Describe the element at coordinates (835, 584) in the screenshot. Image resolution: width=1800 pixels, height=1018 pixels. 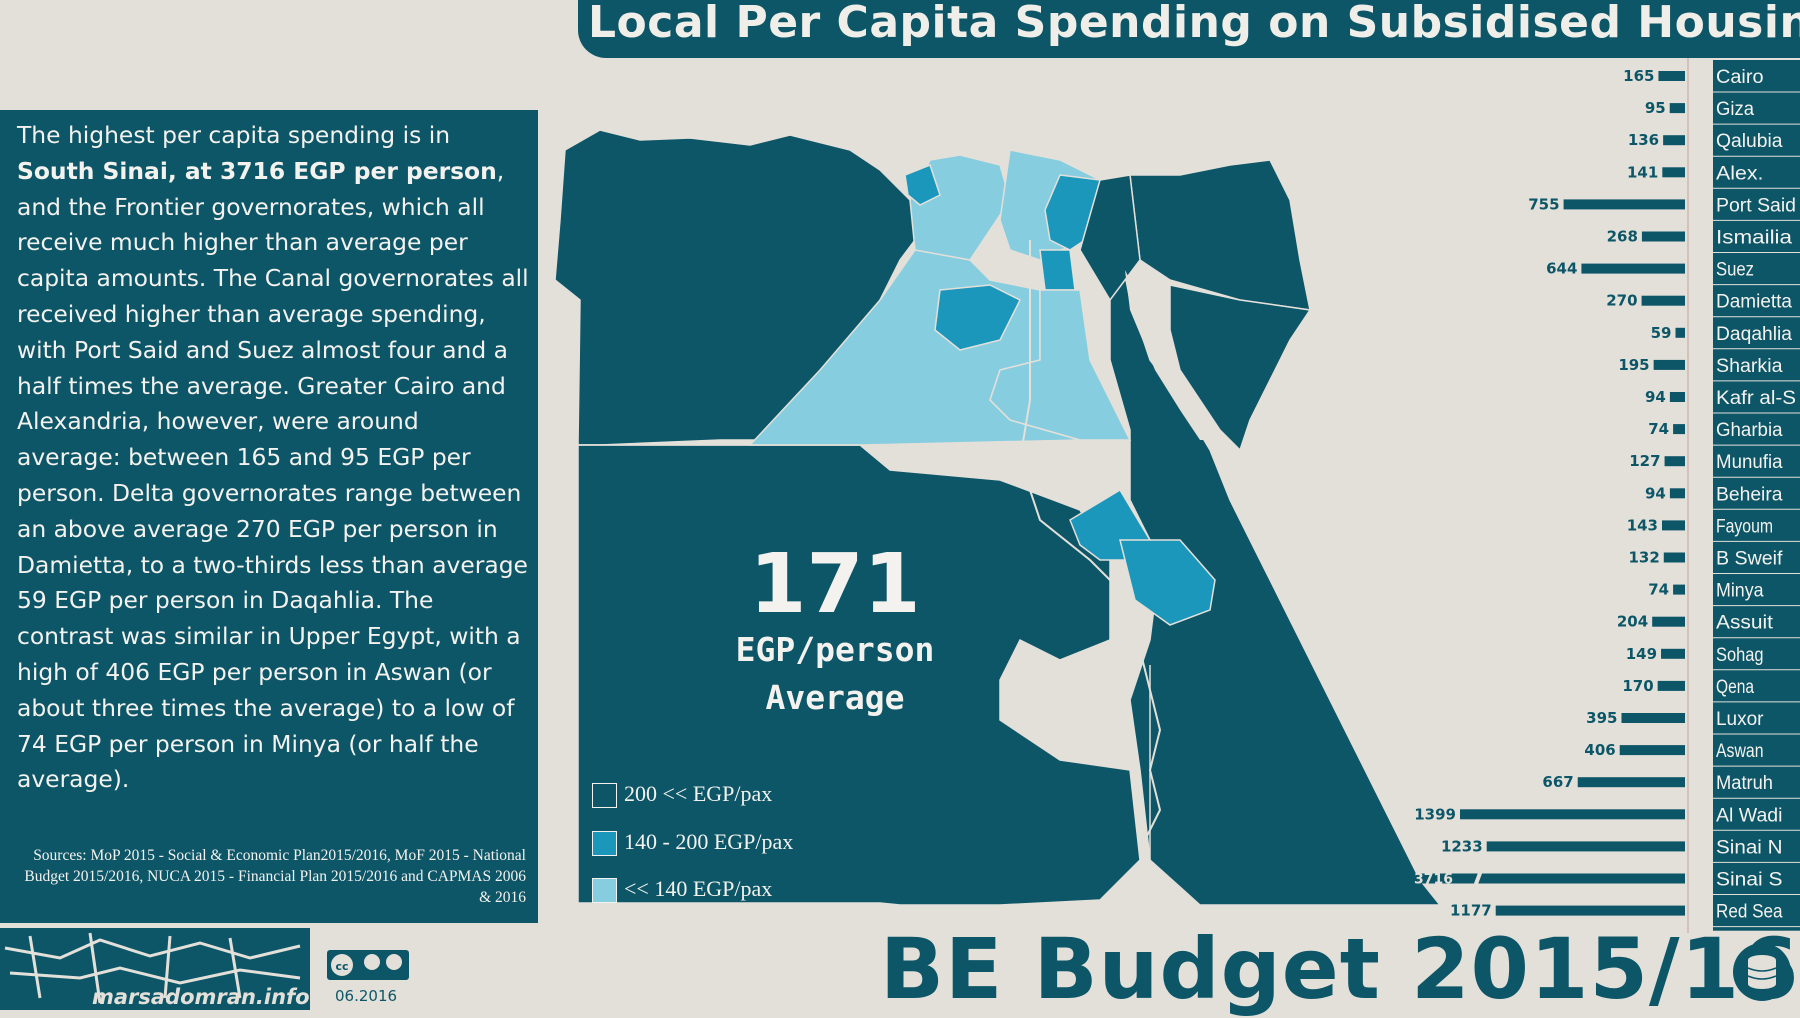
I see `average-value: 171` at that location.